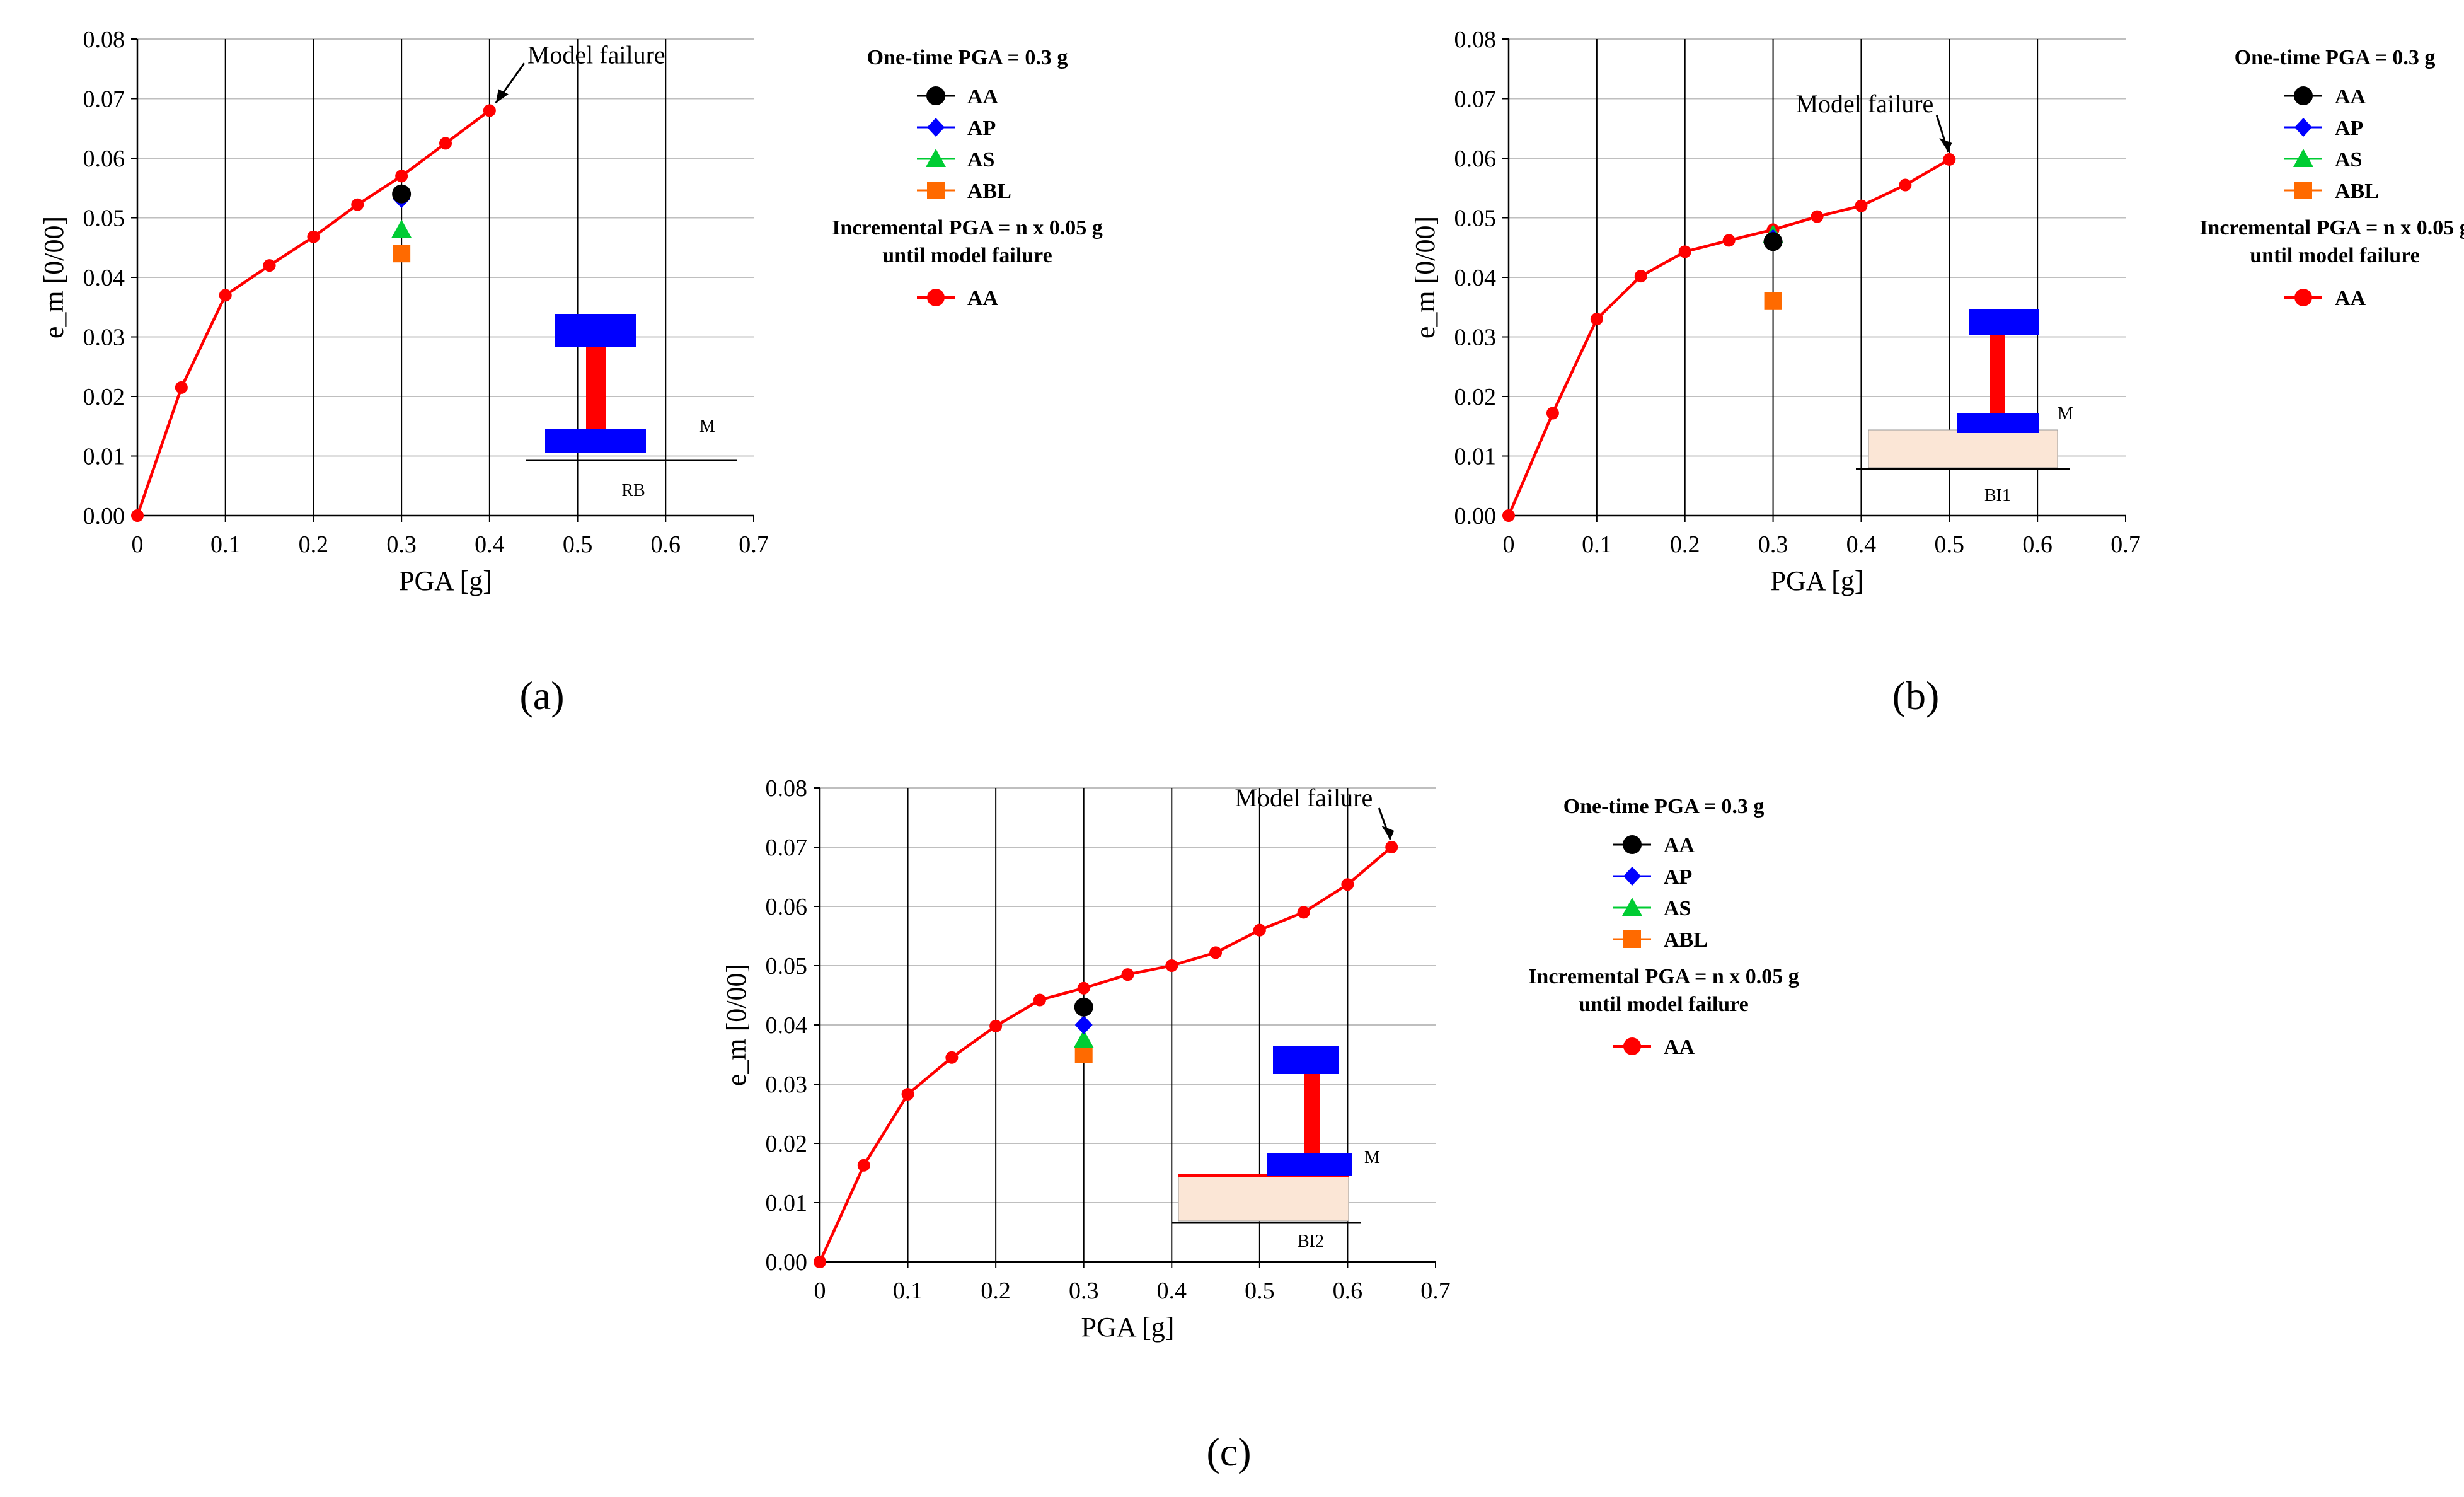  What do you see at coordinates (402, 194) in the screenshot?
I see `marker-aa` at bounding box center [402, 194].